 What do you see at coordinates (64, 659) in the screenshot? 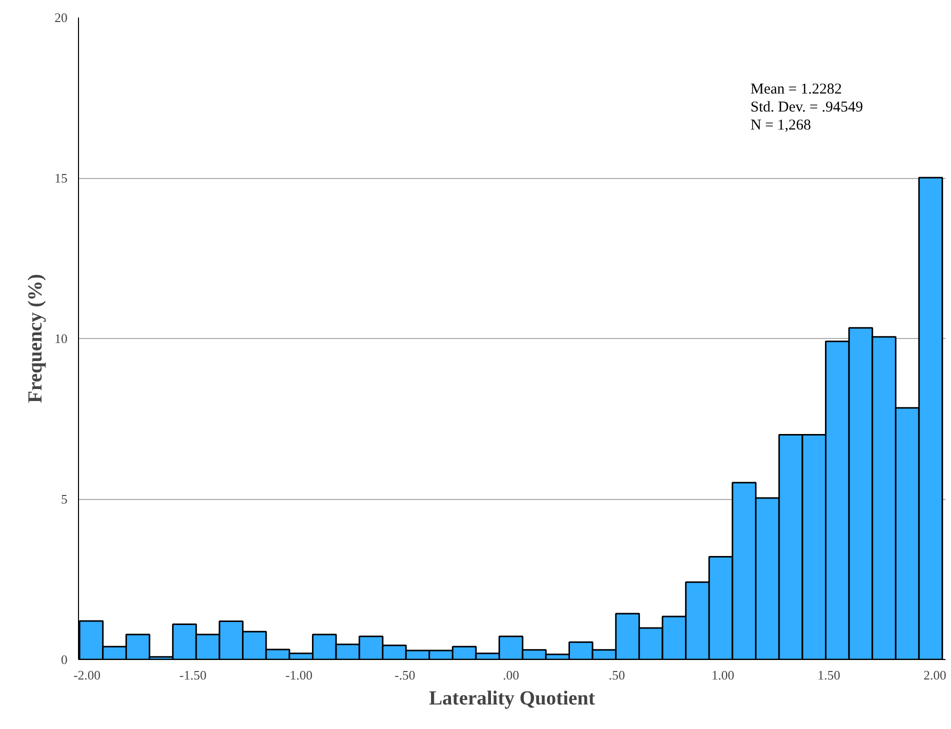
I see `y-tick-label: 0` at bounding box center [64, 659].